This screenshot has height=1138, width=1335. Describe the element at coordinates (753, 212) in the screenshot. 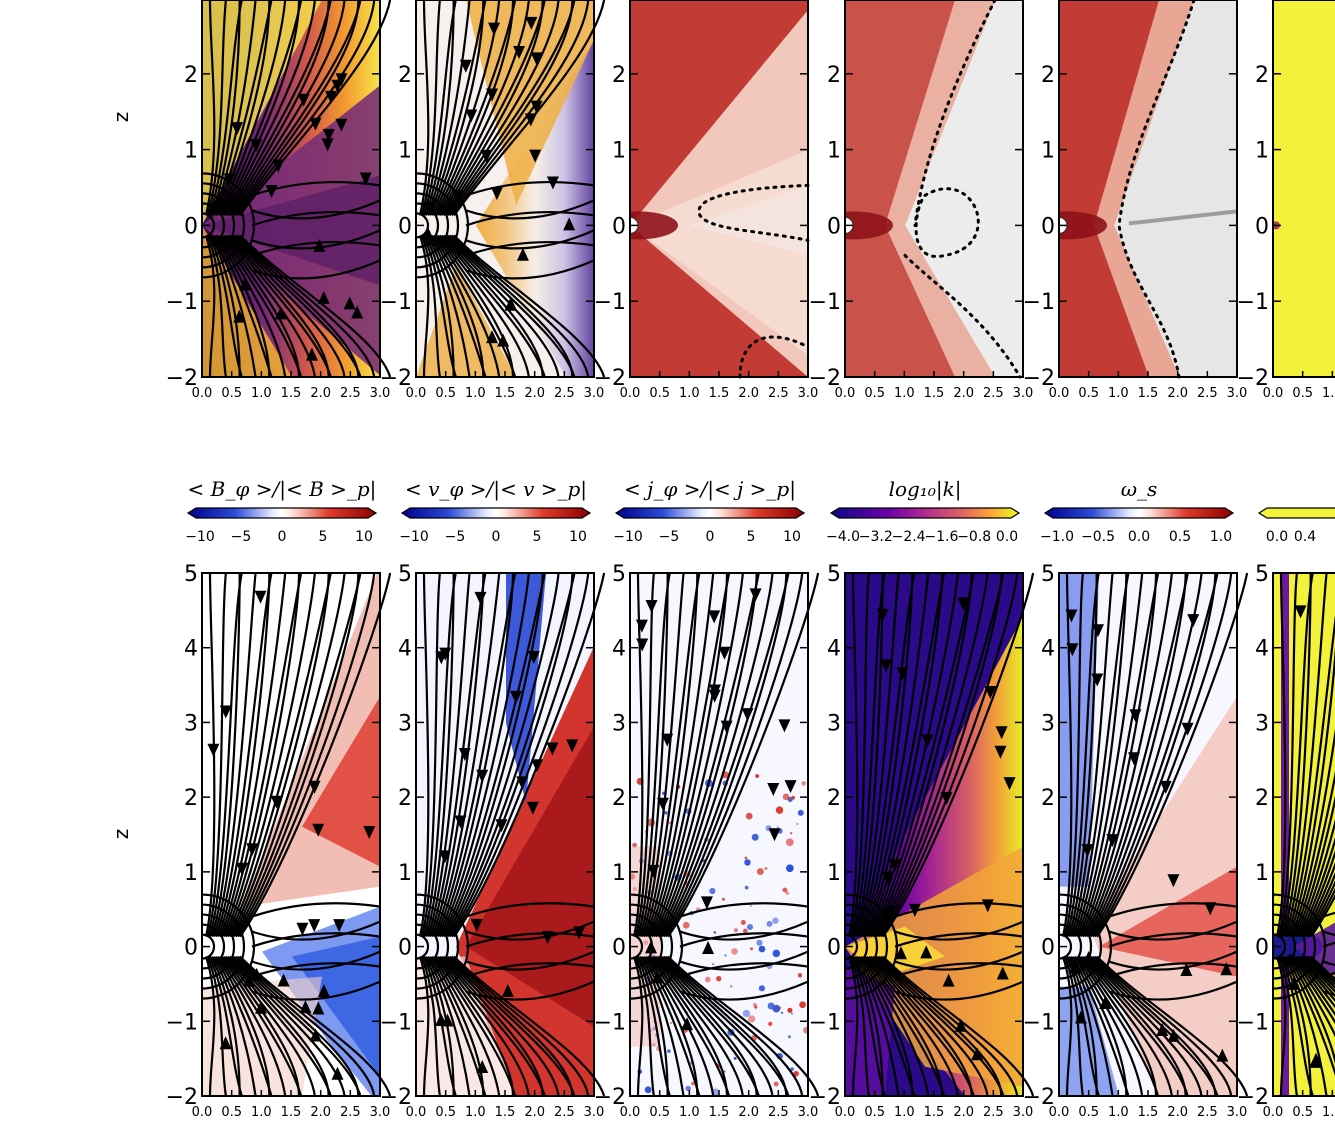

I see `contour` at that location.